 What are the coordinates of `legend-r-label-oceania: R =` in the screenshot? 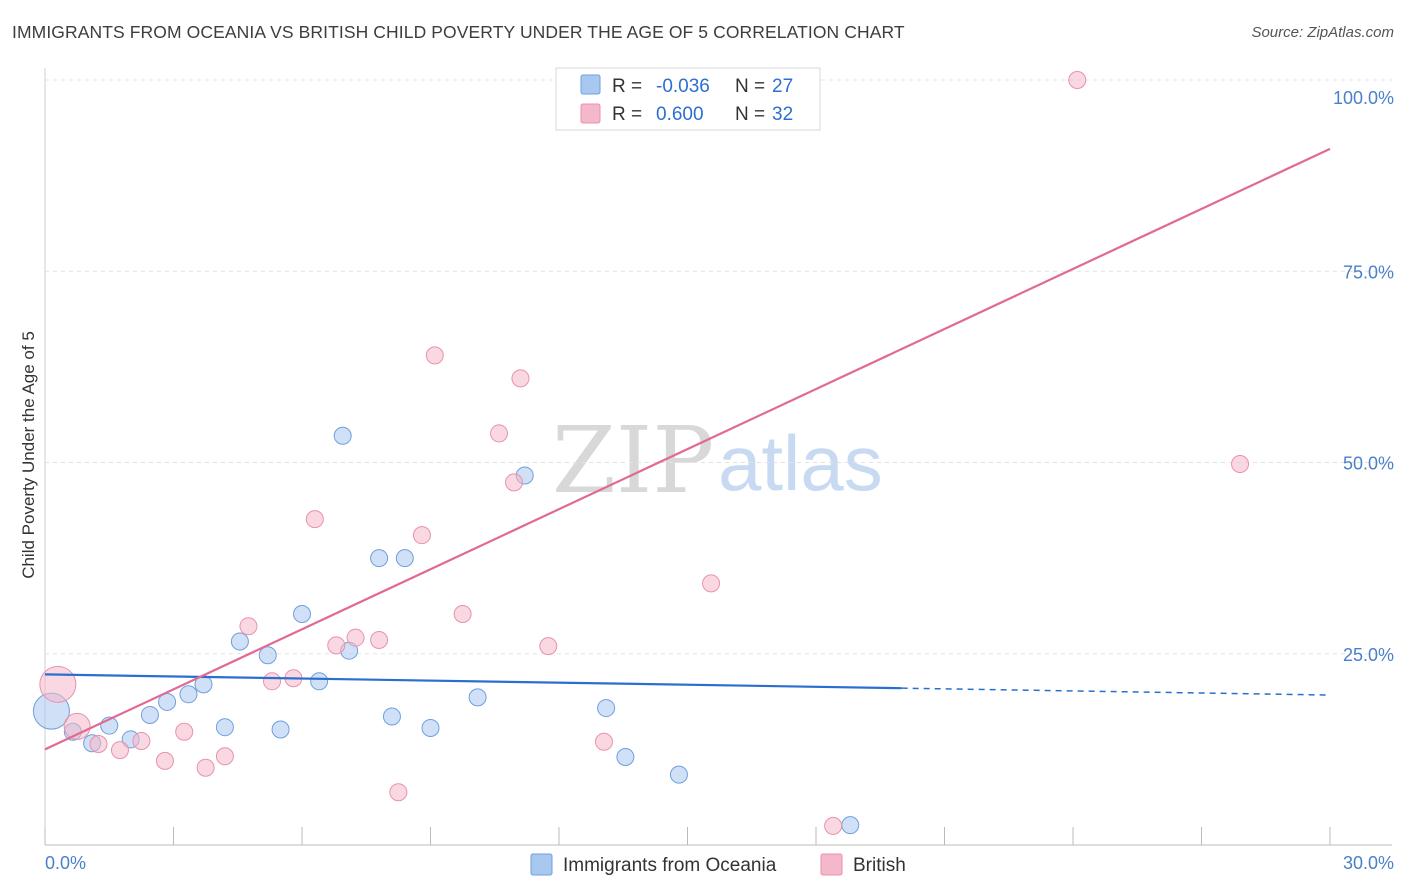 It's located at (627, 86).